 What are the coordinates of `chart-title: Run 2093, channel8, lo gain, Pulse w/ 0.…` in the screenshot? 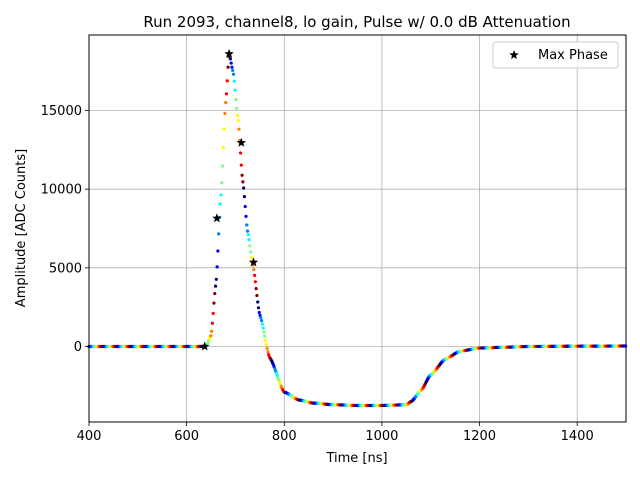 It's located at (356, 22).